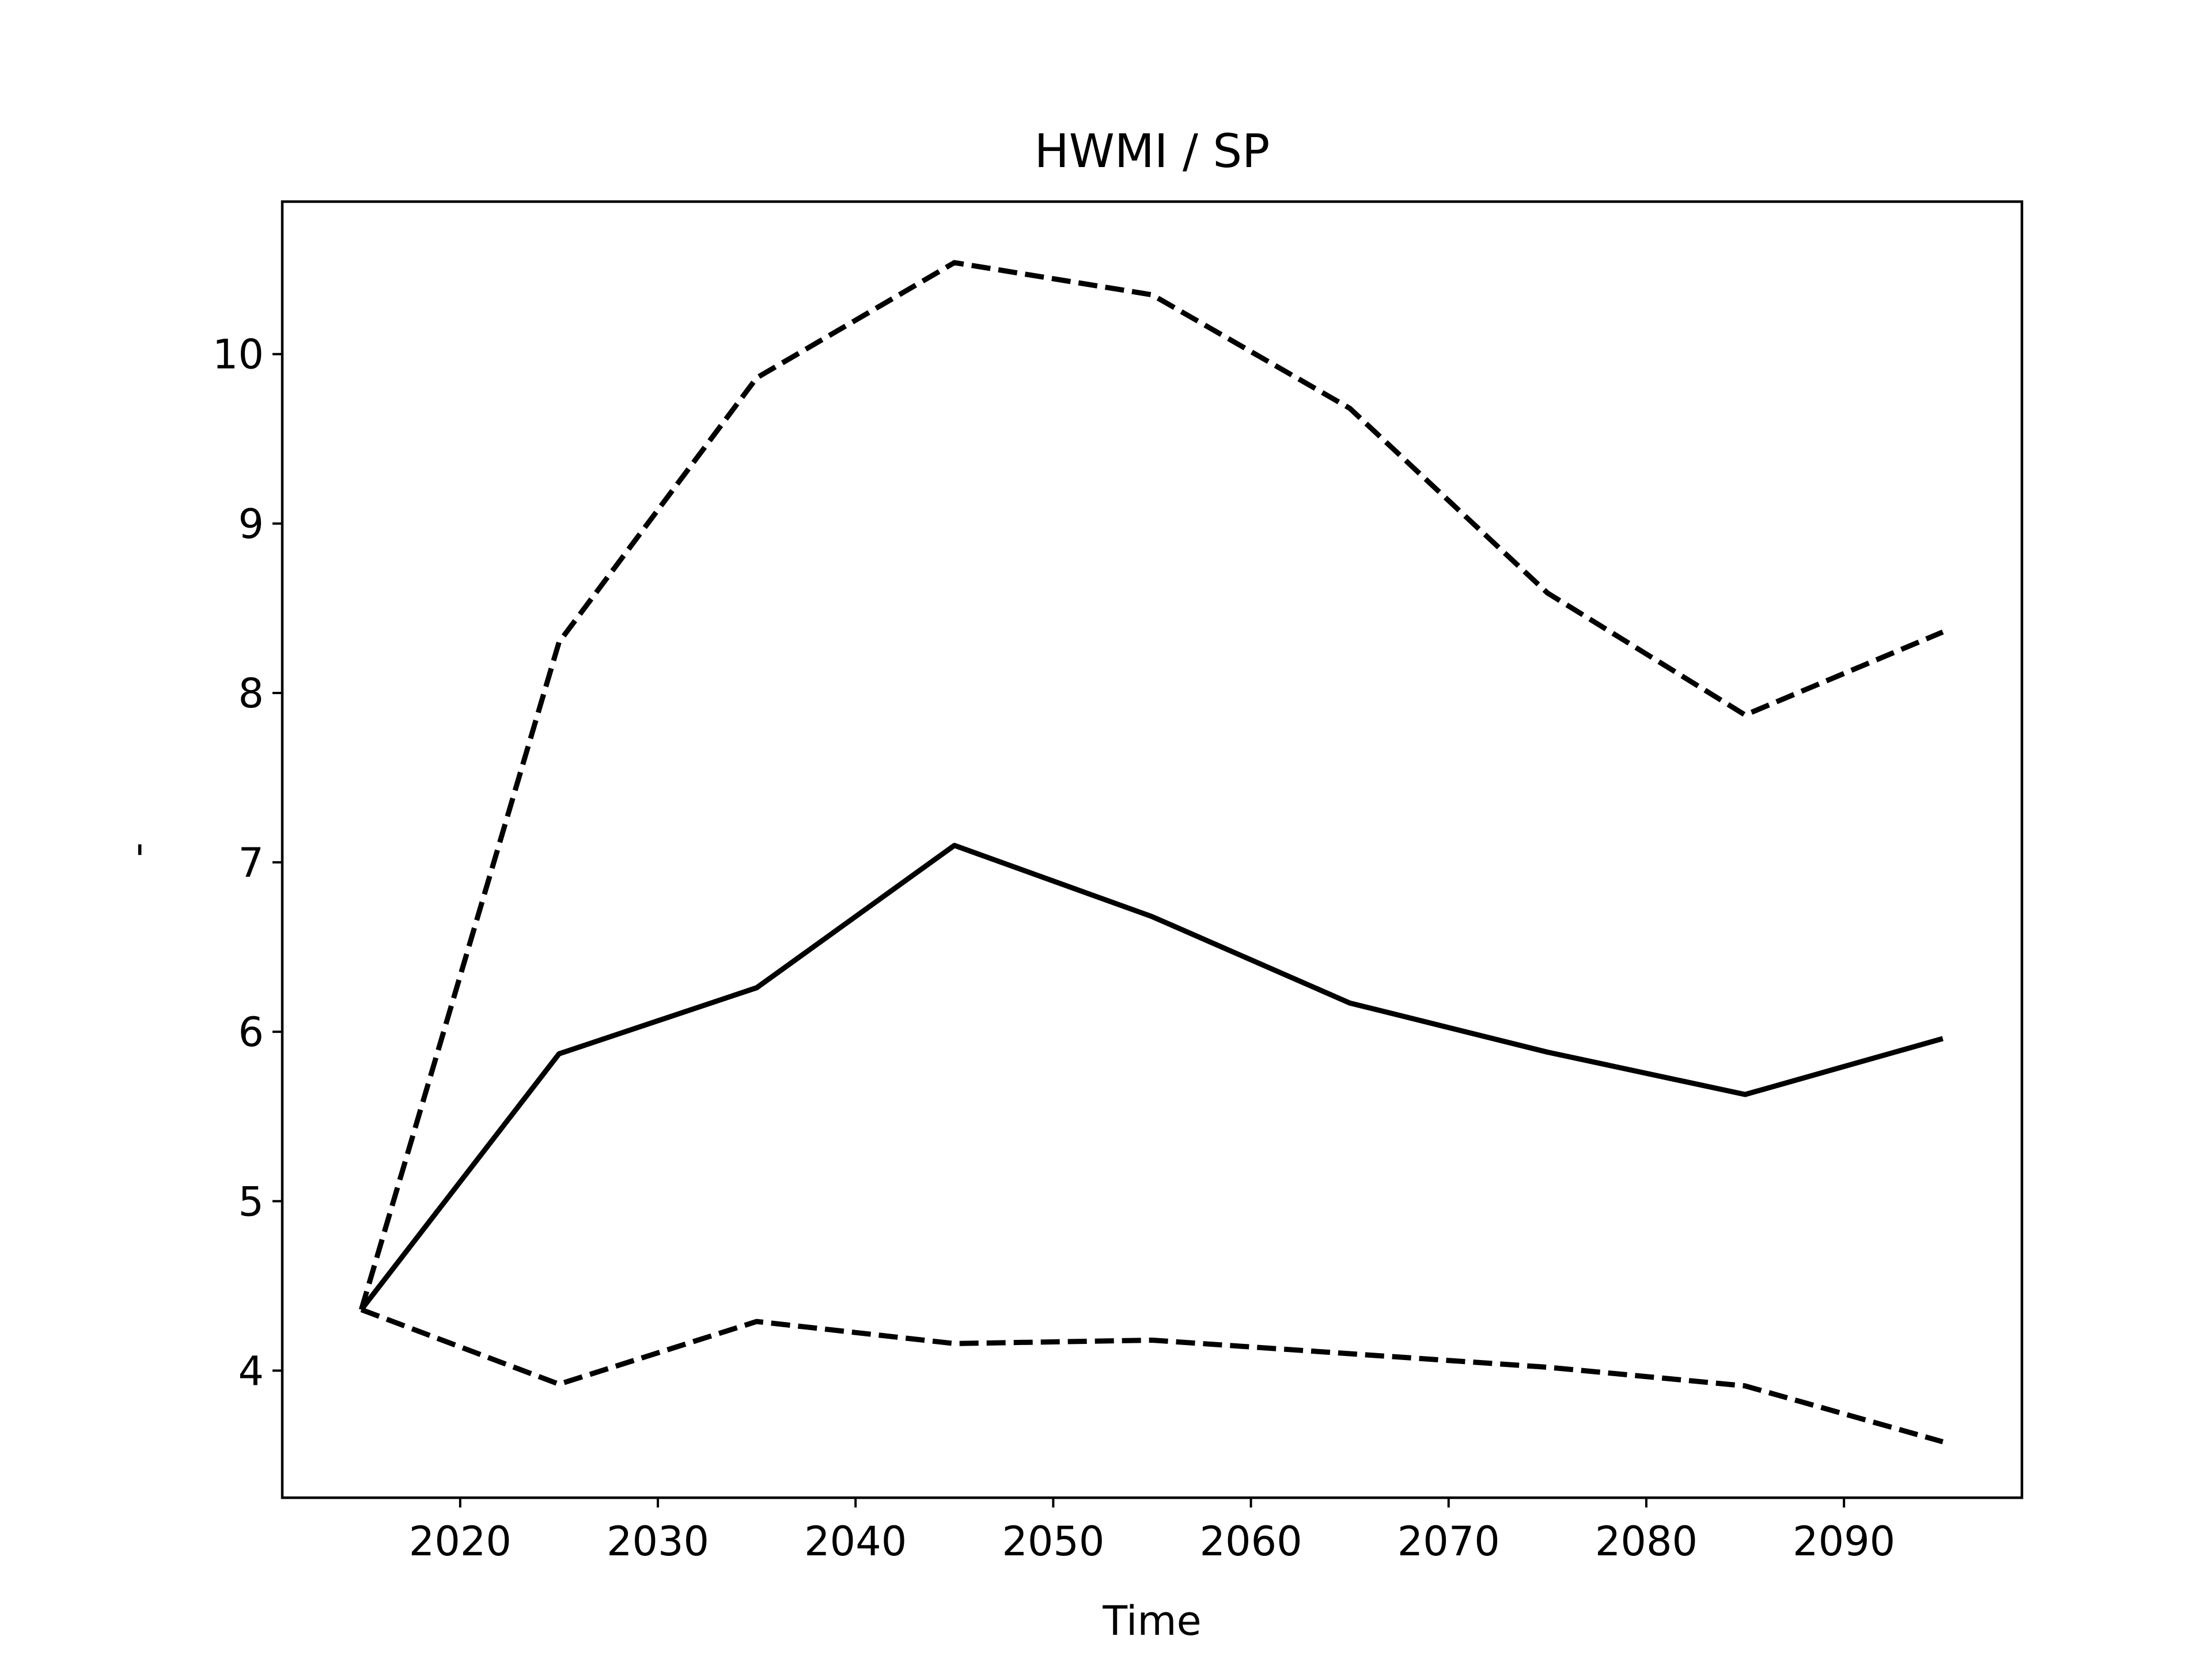  Describe the element at coordinates (1844, 1541) in the screenshot. I see `x-tick-label: 2090` at that location.